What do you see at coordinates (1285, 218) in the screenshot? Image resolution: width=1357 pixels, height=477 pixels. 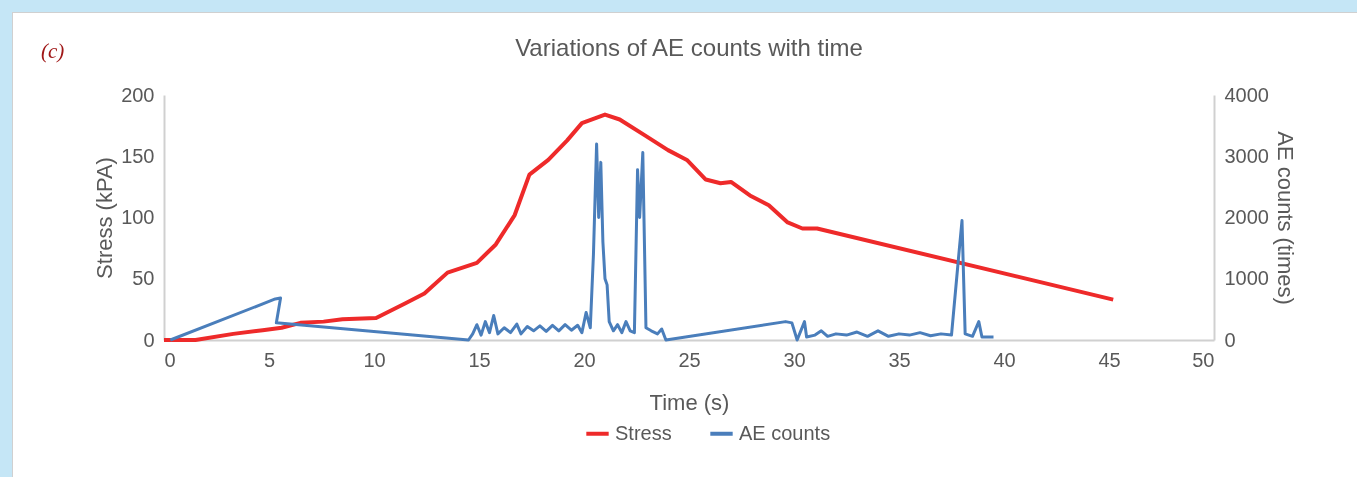 I see `y2-axis-title: AE counts (times)` at bounding box center [1285, 218].